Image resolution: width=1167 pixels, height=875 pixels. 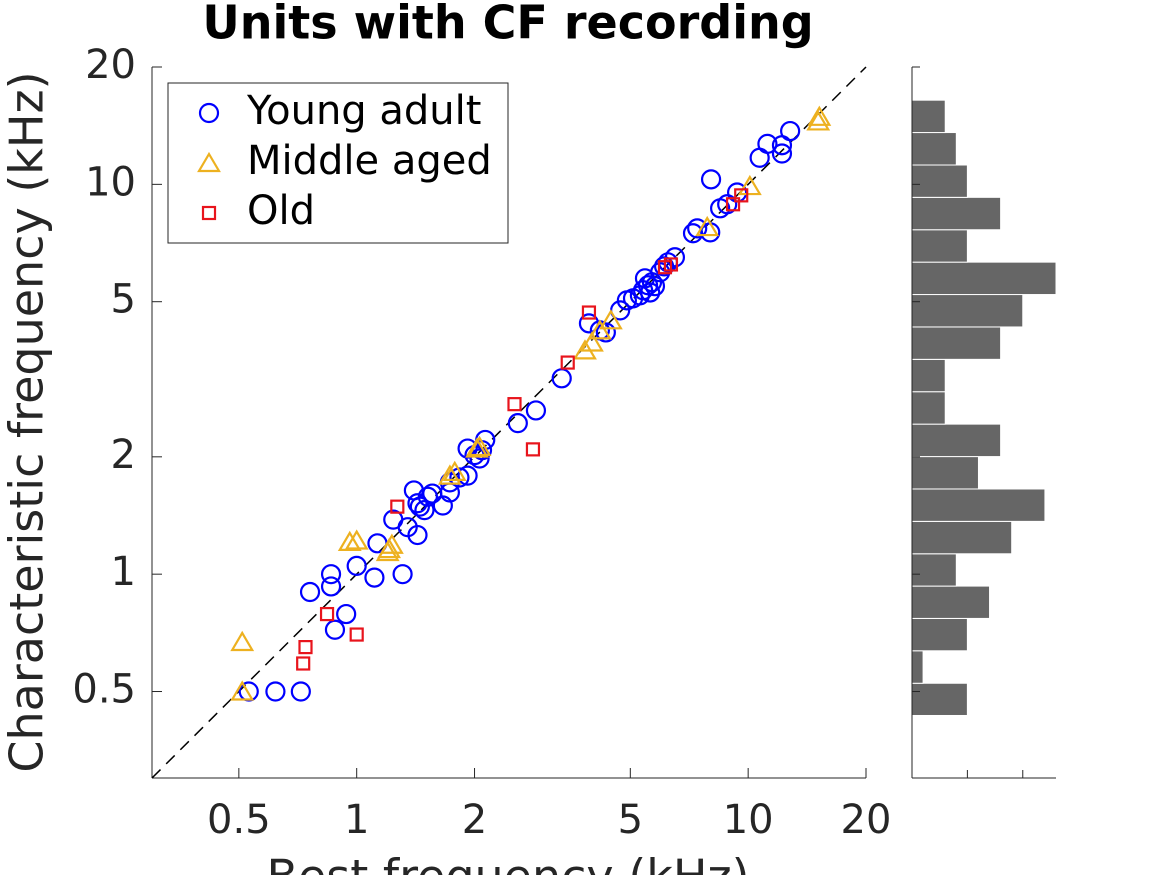 What do you see at coordinates (866, 820) in the screenshot?
I see `x-tick-label: 20` at bounding box center [866, 820].